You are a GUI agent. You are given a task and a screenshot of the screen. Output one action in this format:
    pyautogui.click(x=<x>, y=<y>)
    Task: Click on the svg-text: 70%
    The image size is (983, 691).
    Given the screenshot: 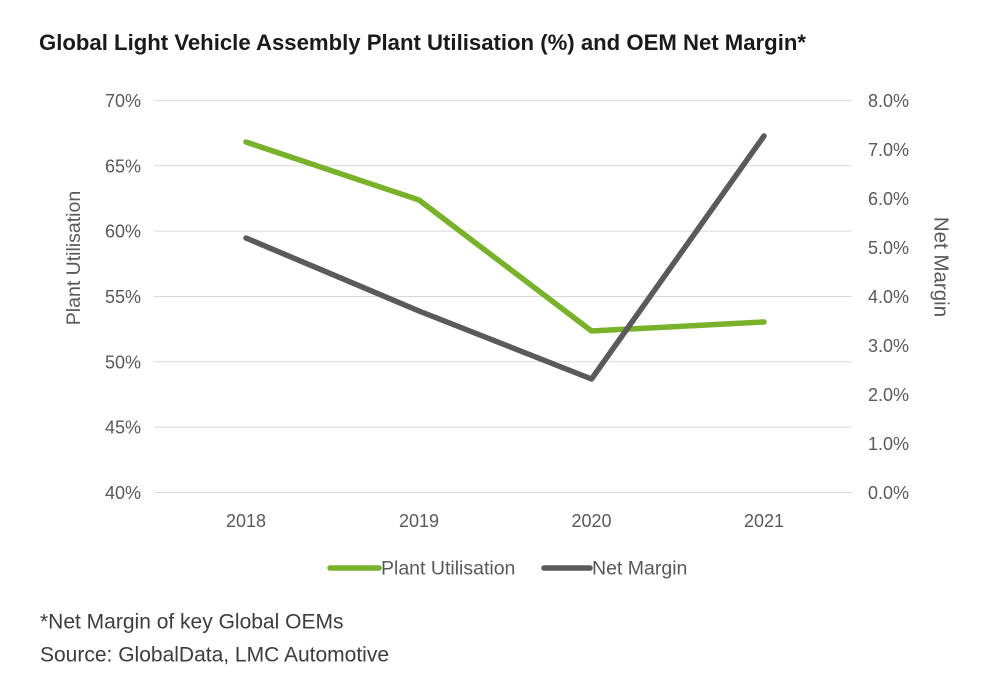 What is the action you would take?
    pyautogui.click(x=123, y=101)
    